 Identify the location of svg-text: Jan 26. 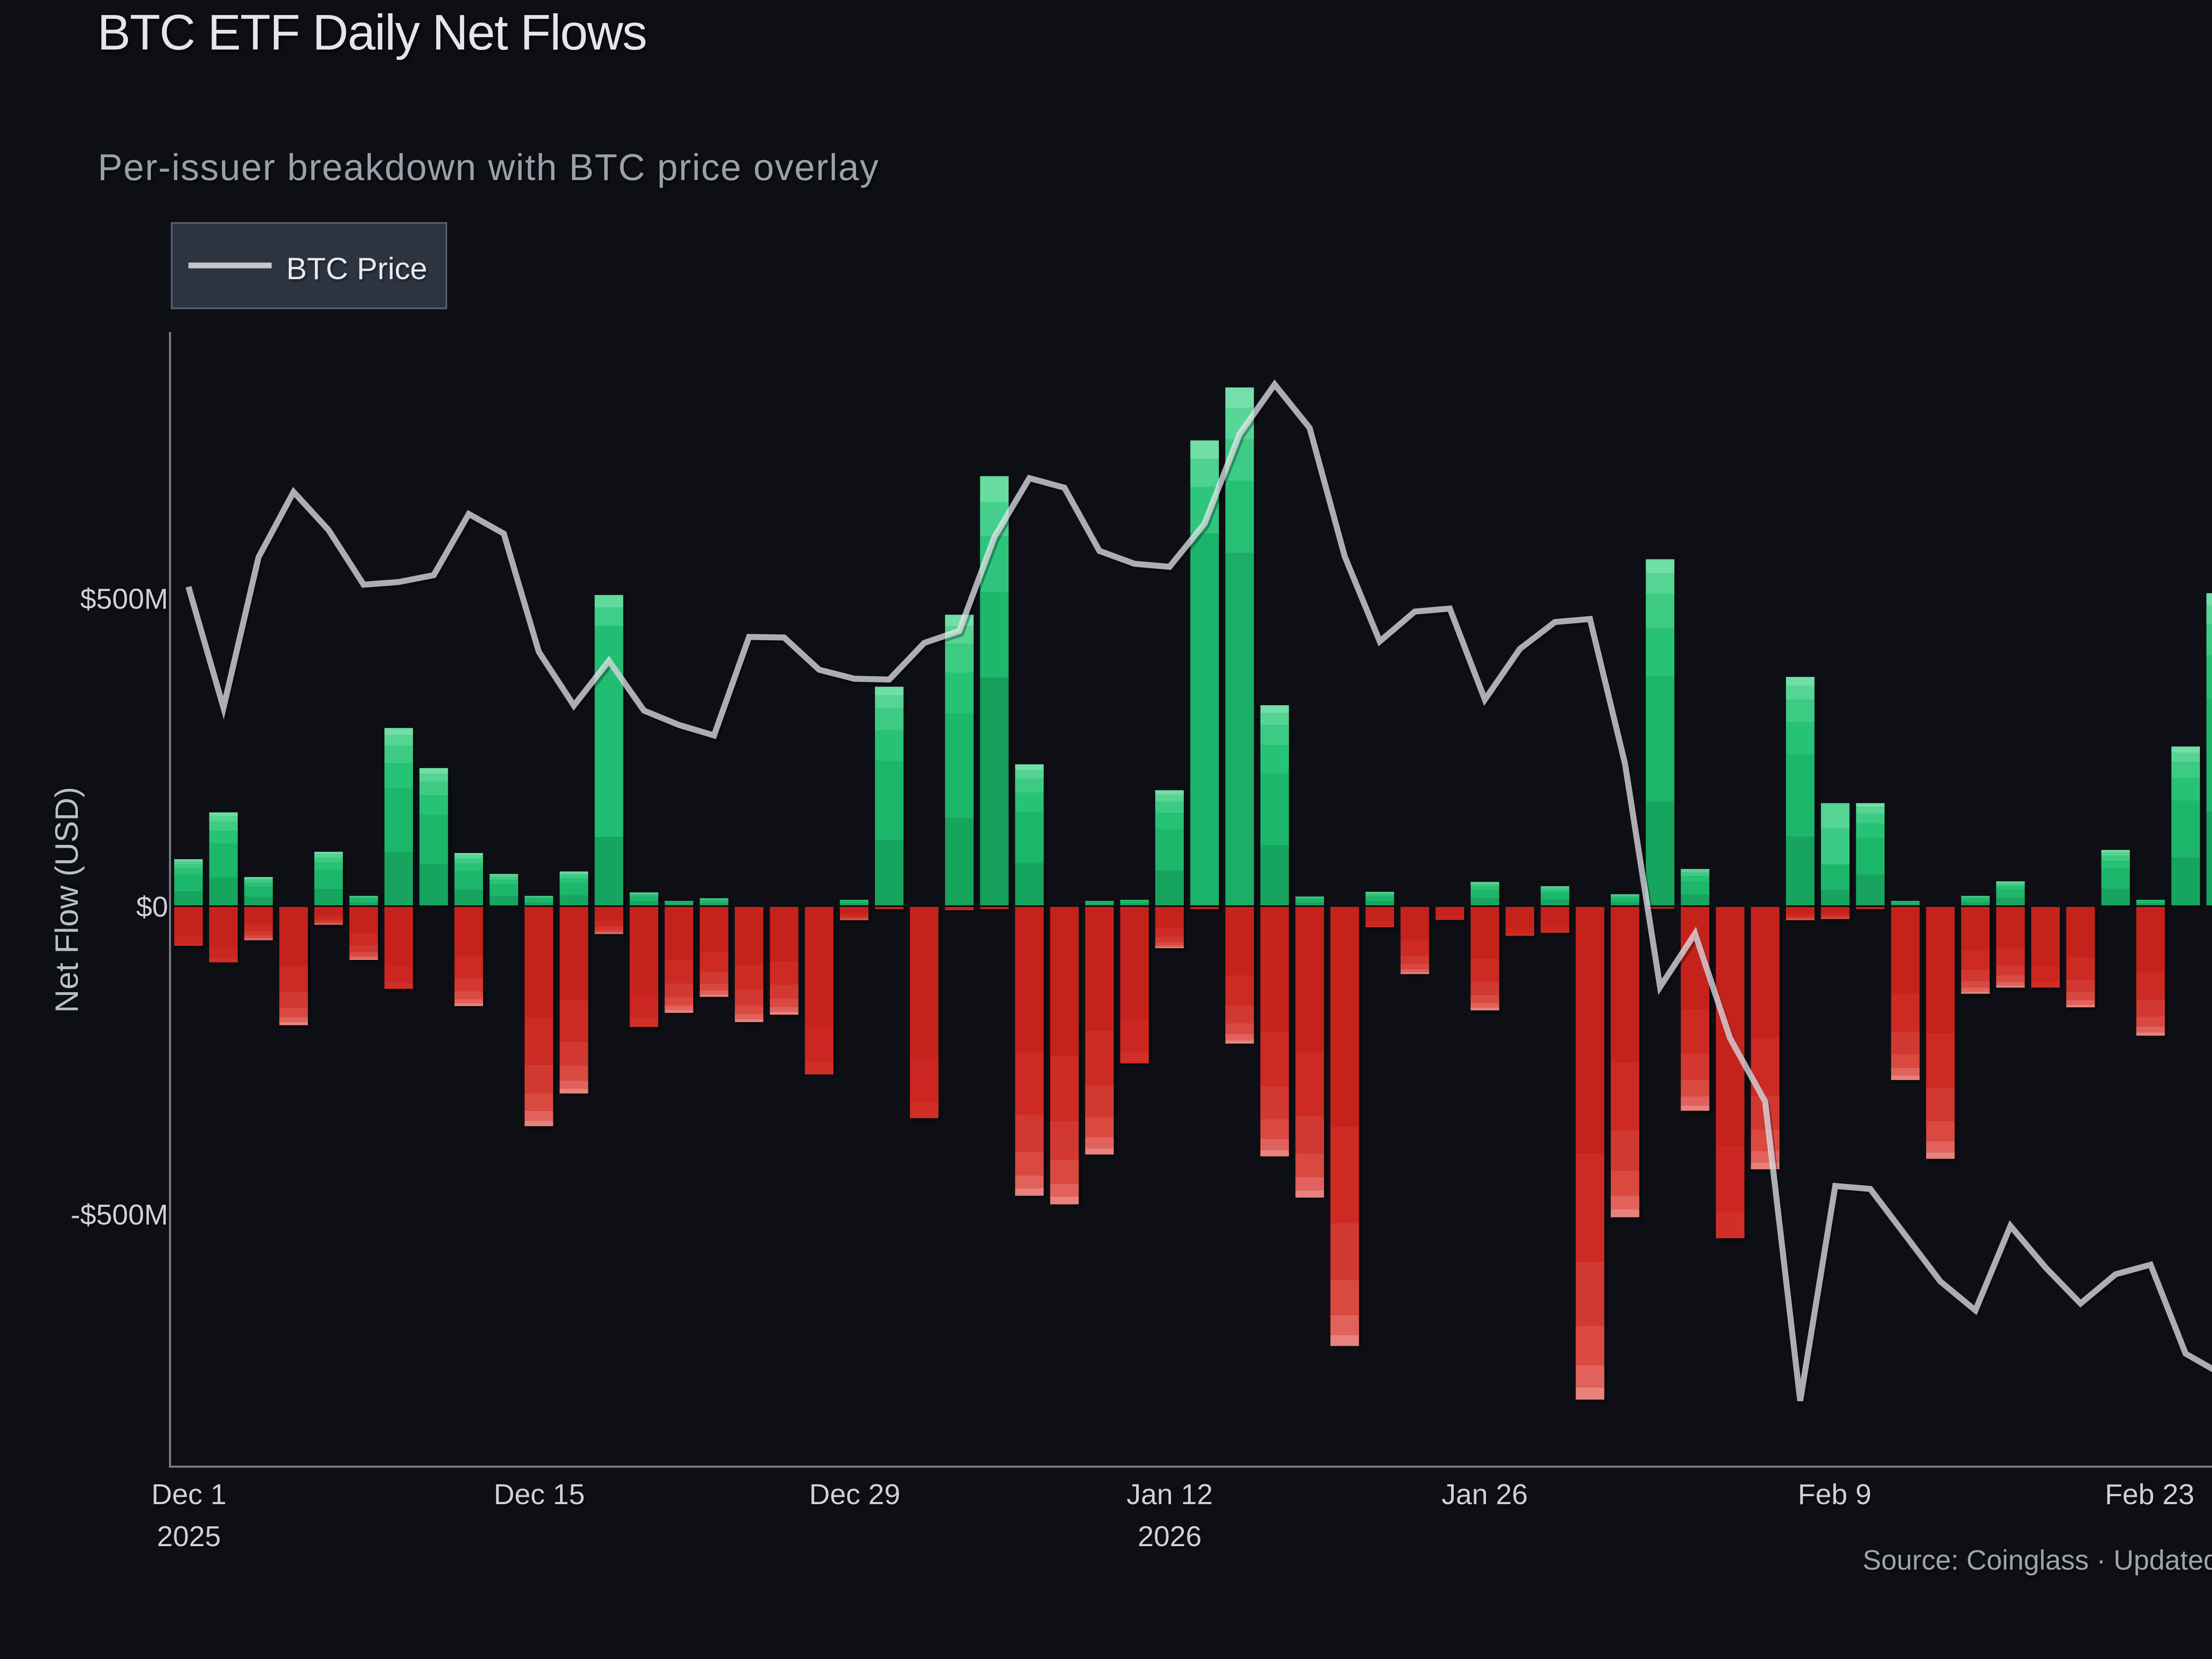
(1485, 1494).